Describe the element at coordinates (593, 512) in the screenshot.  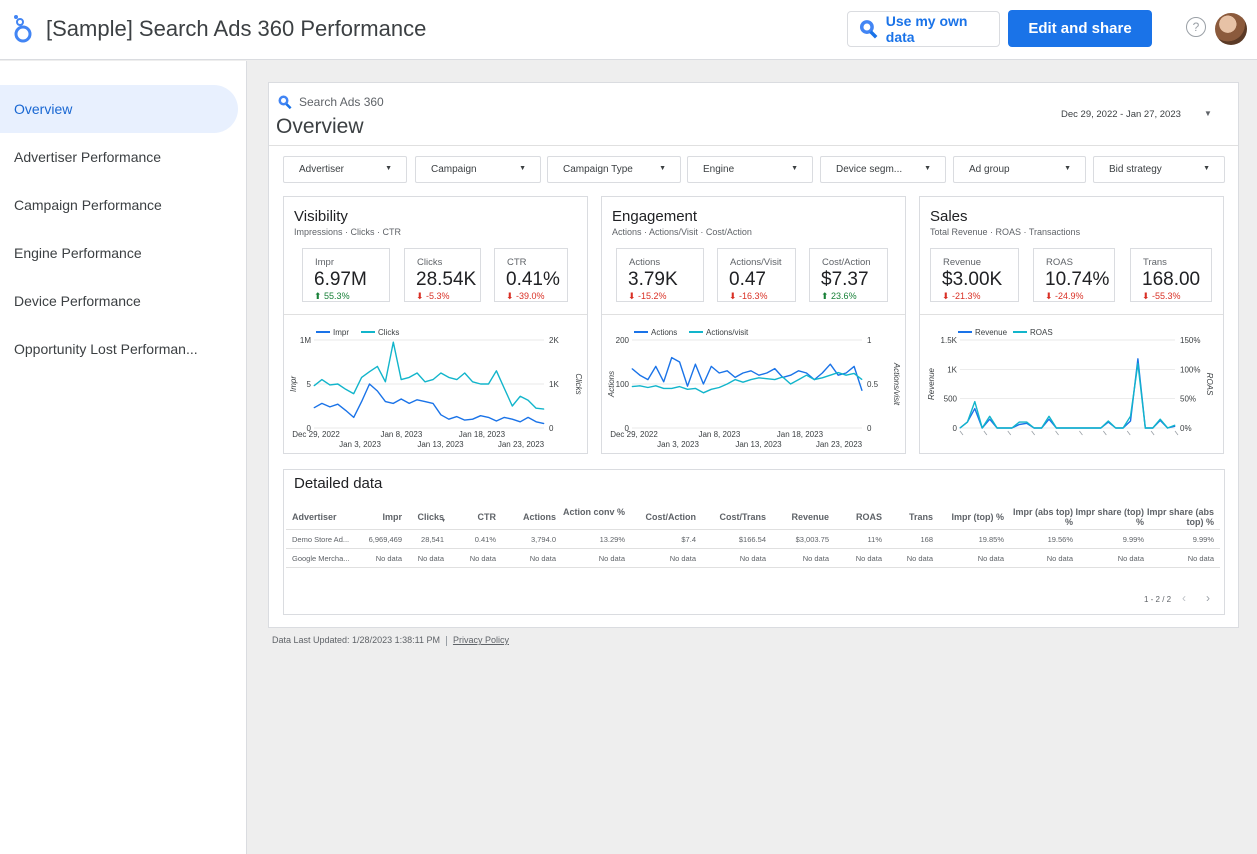
I see `column-header: Action conv %` at that location.